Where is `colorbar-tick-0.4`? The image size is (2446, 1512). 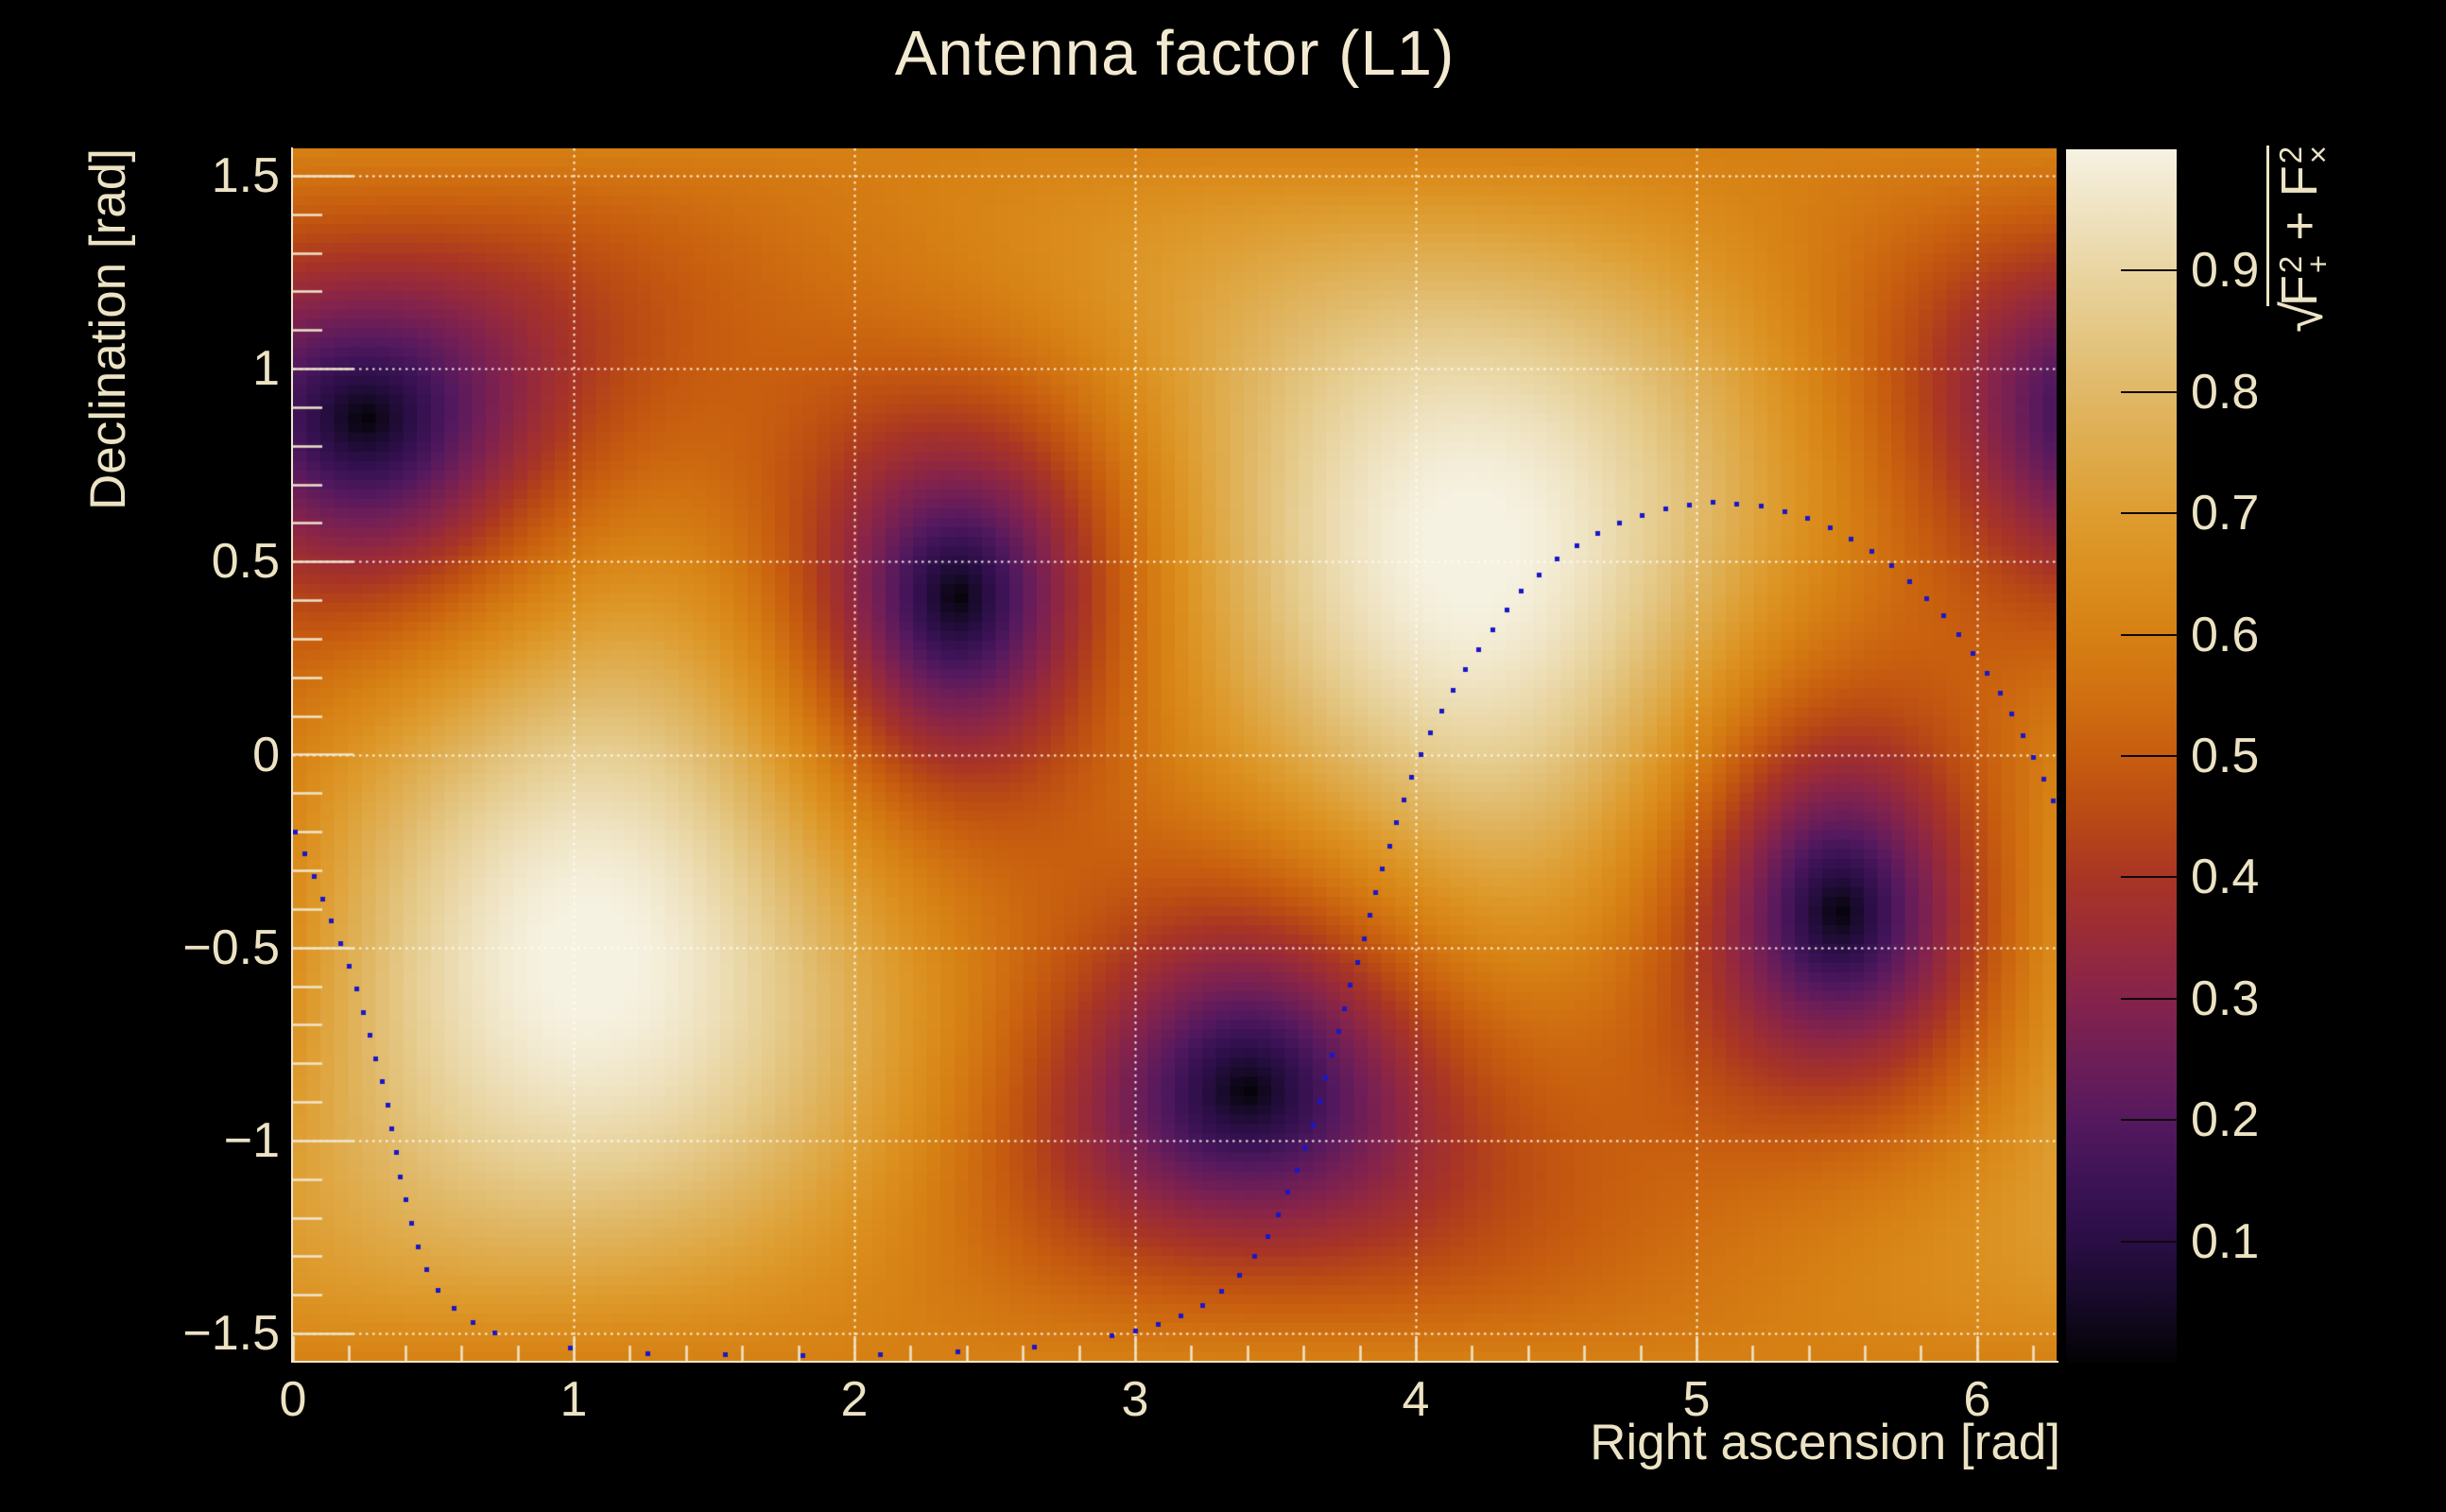
colorbar-tick-0.4 is located at coordinates (2149, 877).